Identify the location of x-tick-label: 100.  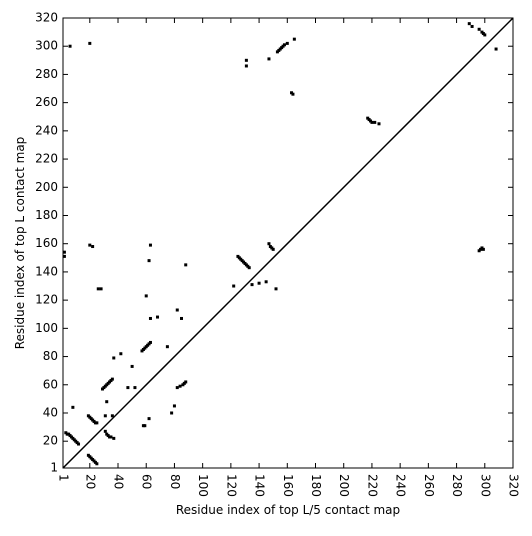
(203, 485).